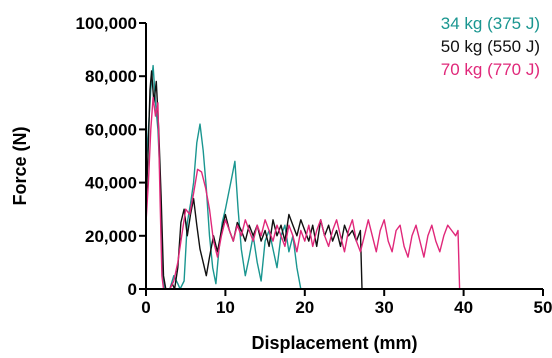 The image size is (552, 358). Describe the element at coordinates (111, 183) in the screenshot. I see `y-tick-label: 40,000` at that location.